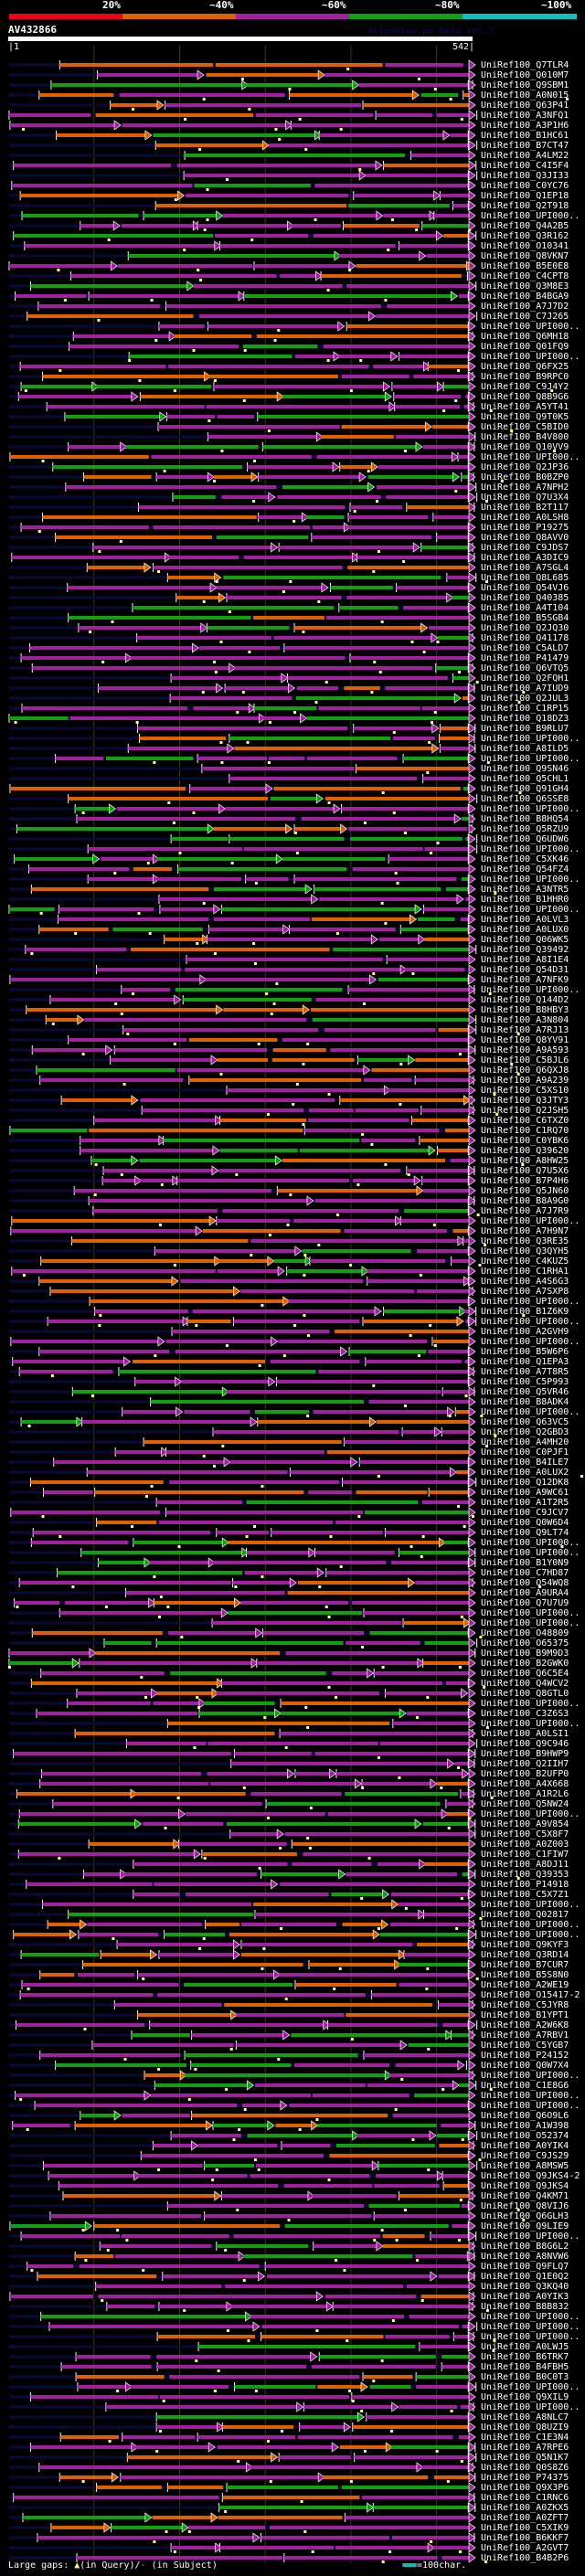  I want to click on hit-label: UniRef100_C4I5F4, so click(525, 166).